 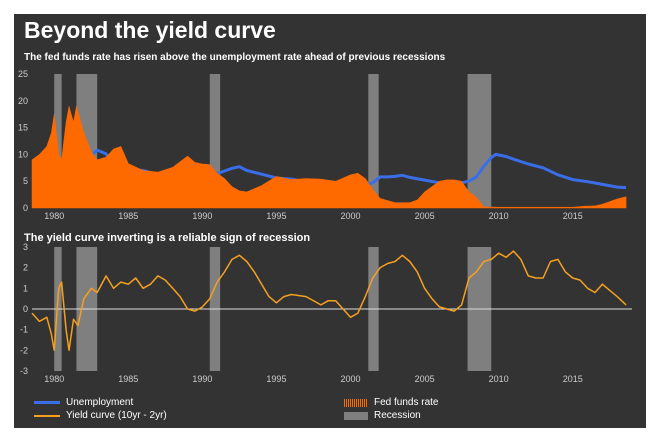 I want to click on bottom-y-tick-label: -2, so click(x=24, y=350).